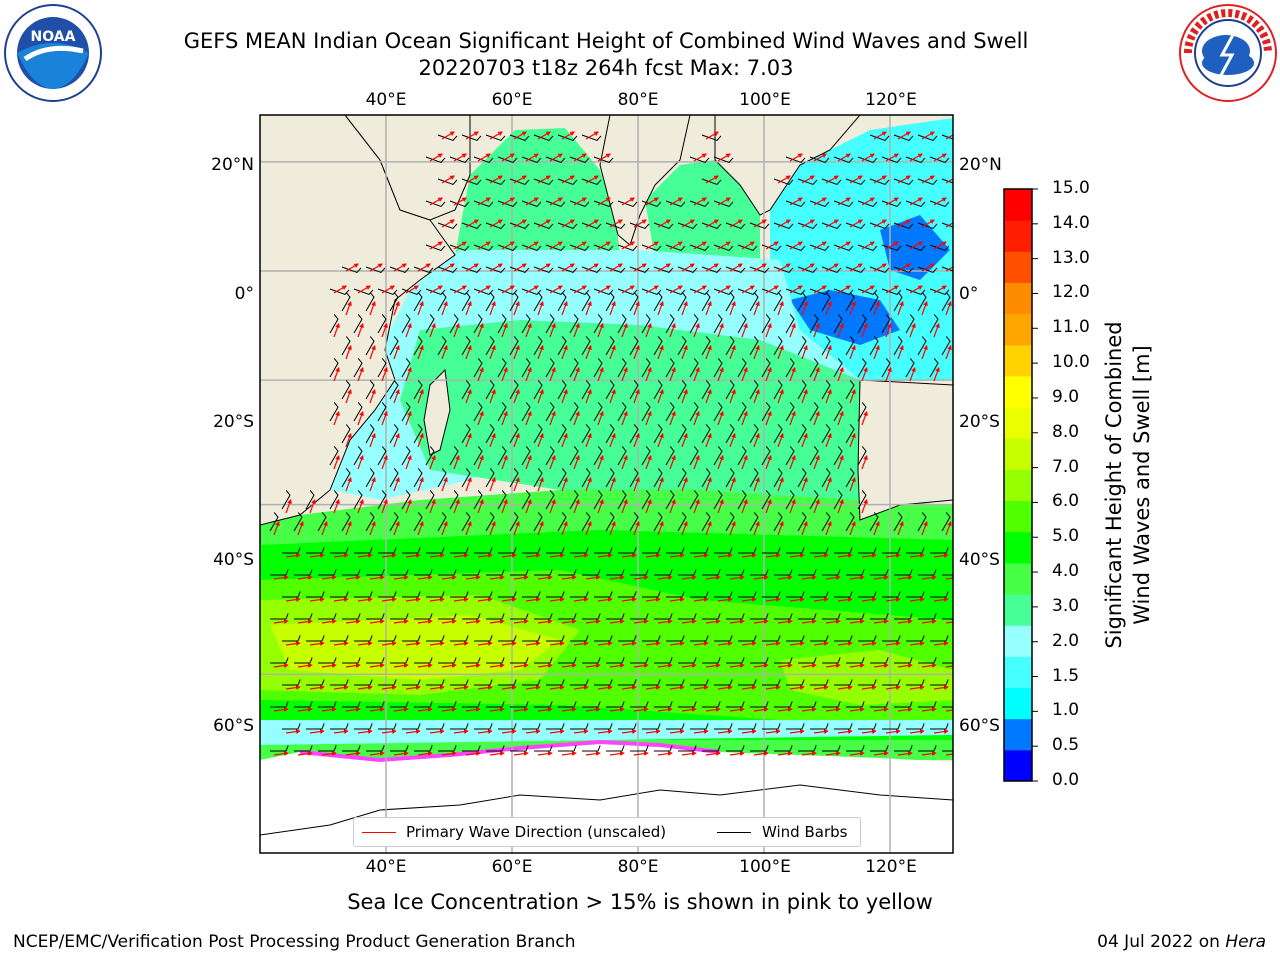 The width and height of the screenshot is (1280, 960). I want to click on colorbar-frame, so click(1018, 485).